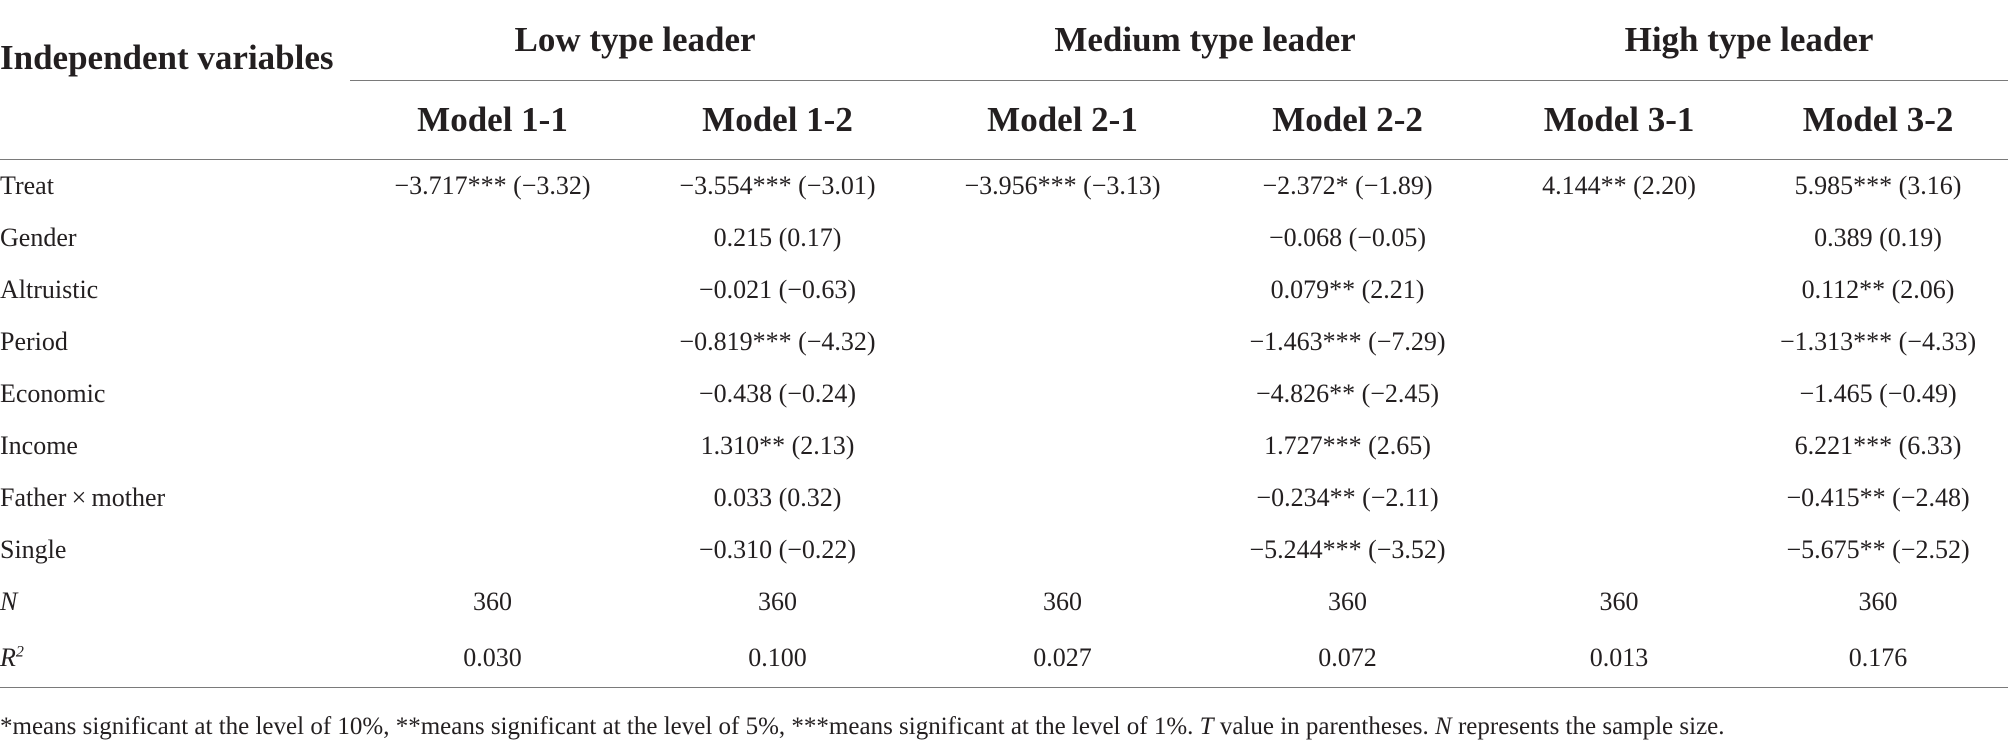 Image resolution: width=2008 pixels, height=754 pixels. Describe the element at coordinates (1619, 120) in the screenshot. I see `model-header: Model 3-1` at that location.